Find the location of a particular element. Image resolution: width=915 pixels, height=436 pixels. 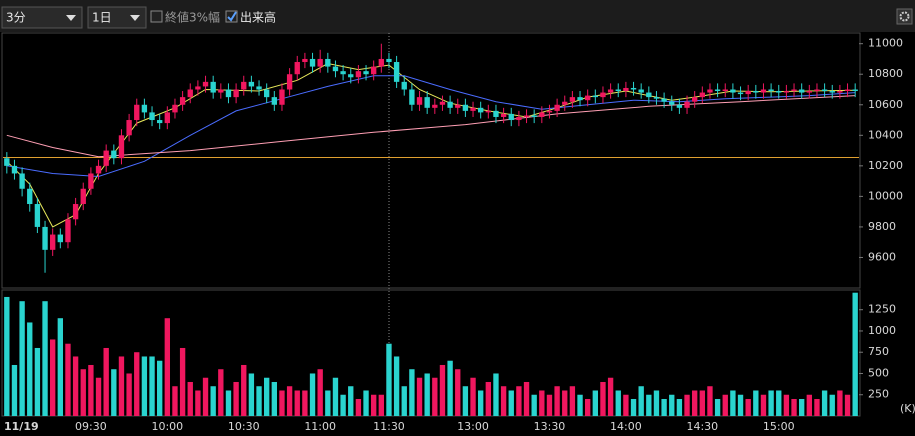

y-tick-label: 10200 is located at coordinates (885, 165).